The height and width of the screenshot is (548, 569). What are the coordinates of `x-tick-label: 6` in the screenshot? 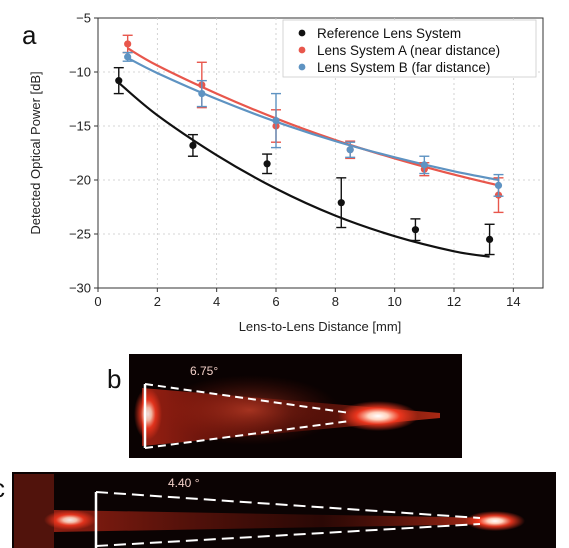 It's located at (275, 301).